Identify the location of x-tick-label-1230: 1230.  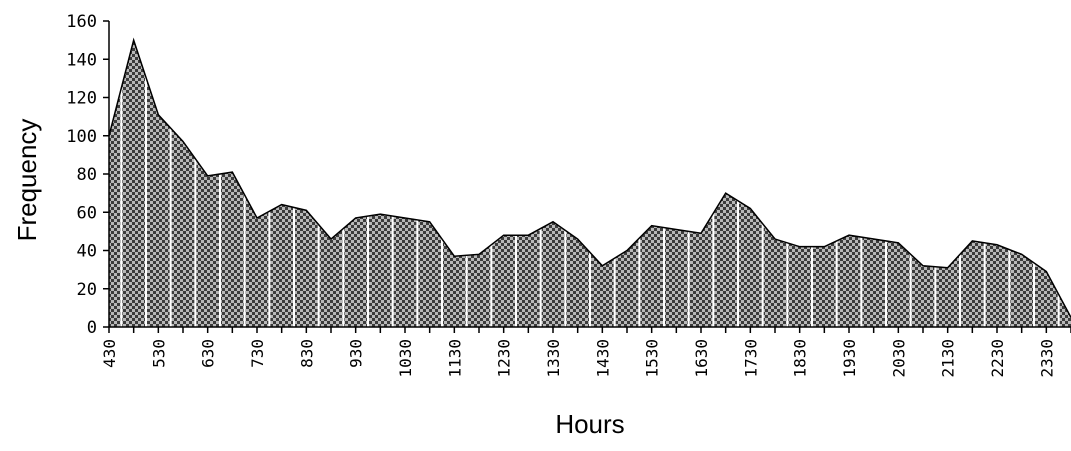
(504, 358).